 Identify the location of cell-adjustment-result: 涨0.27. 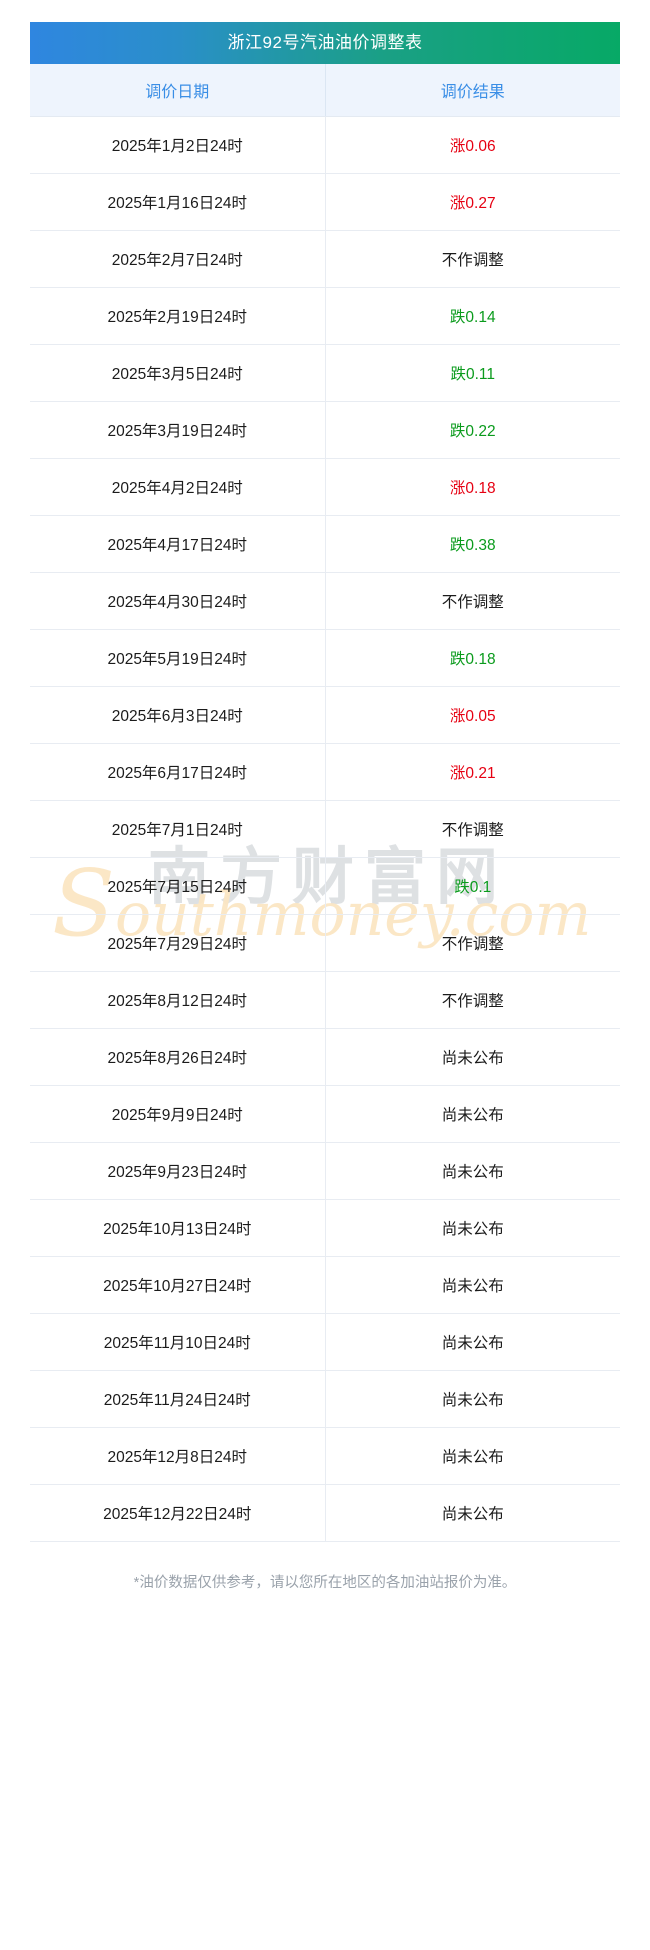
(472, 202).